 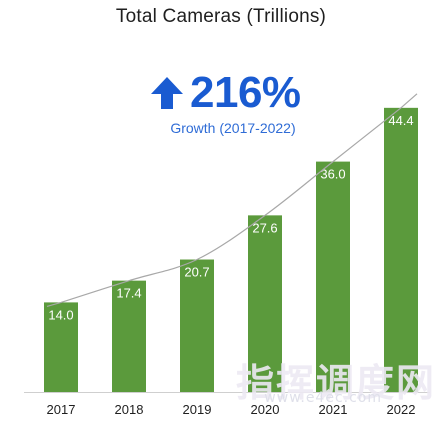 What do you see at coordinates (401, 249) in the screenshot?
I see `bar-2022` at bounding box center [401, 249].